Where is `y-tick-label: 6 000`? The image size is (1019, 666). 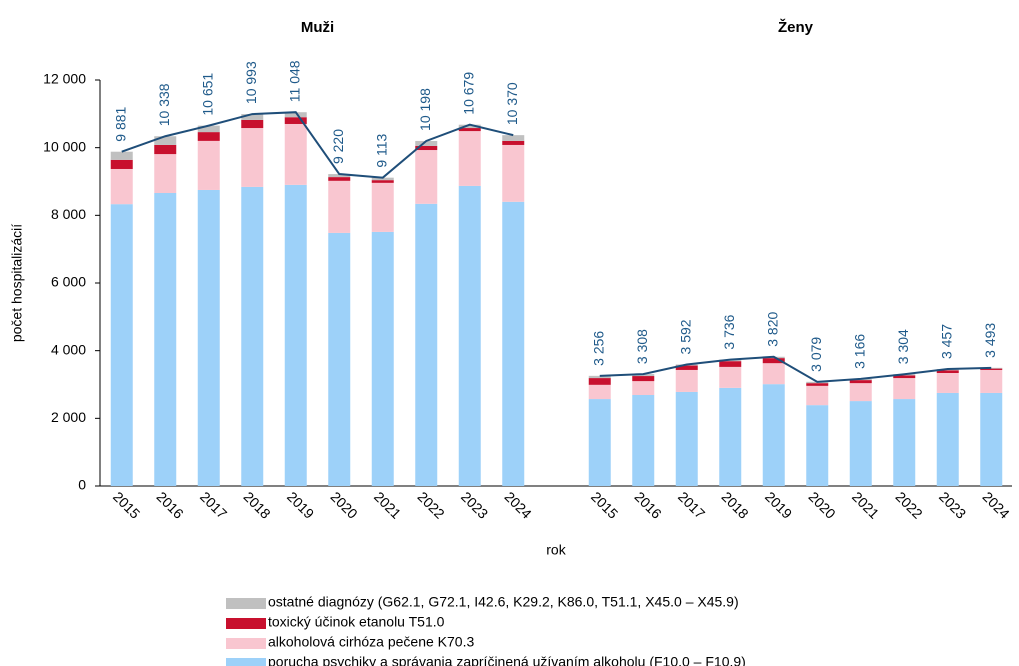 y-tick-label: 6 000 is located at coordinates (68, 282).